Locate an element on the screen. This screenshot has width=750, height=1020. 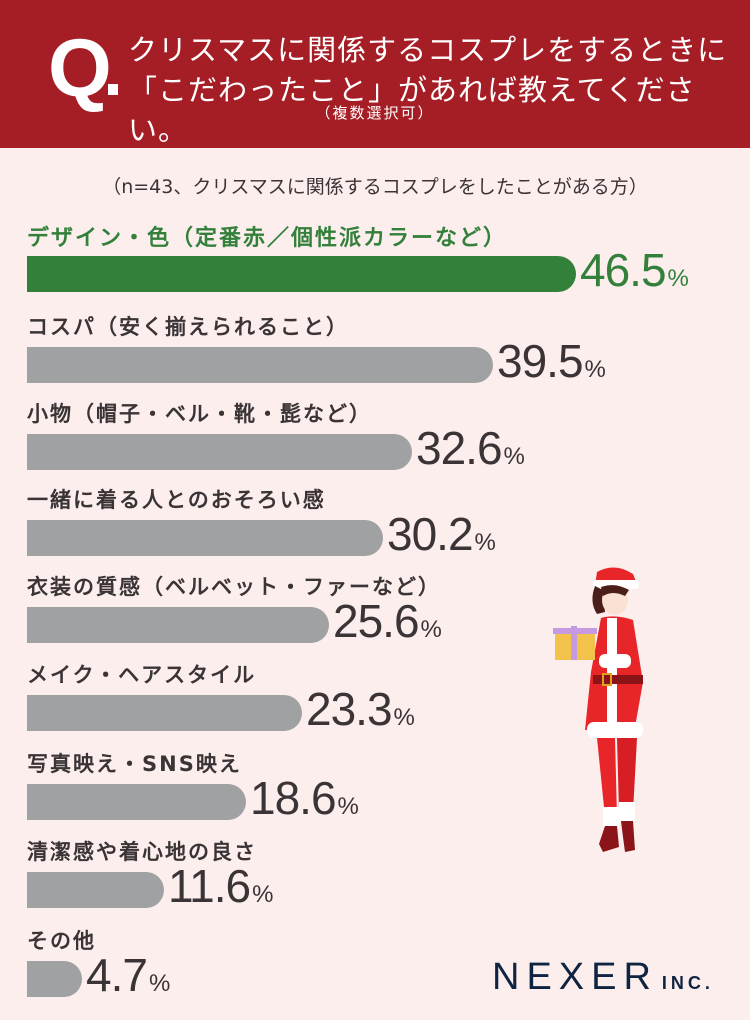
santa-woman-illustration is located at coordinates (598, 709).